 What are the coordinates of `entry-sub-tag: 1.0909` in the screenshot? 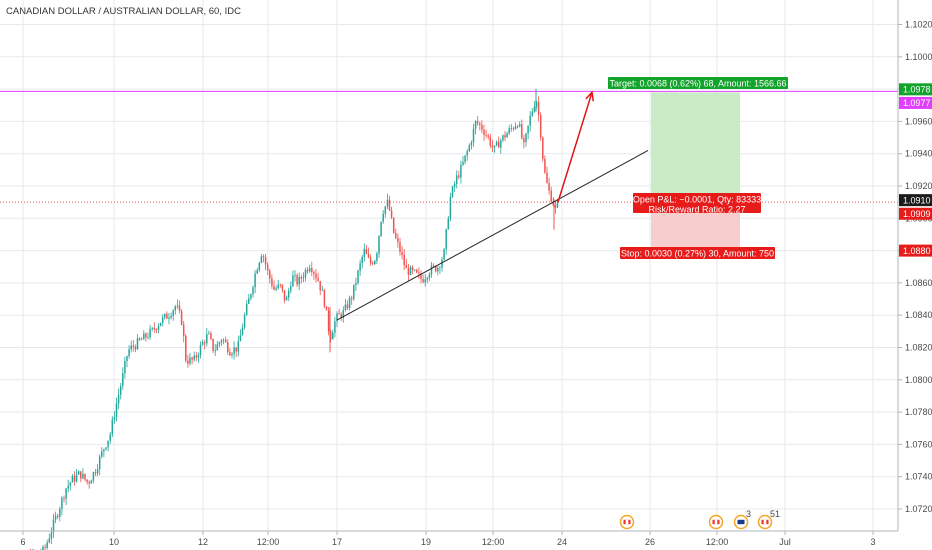 It's located at (917, 214).